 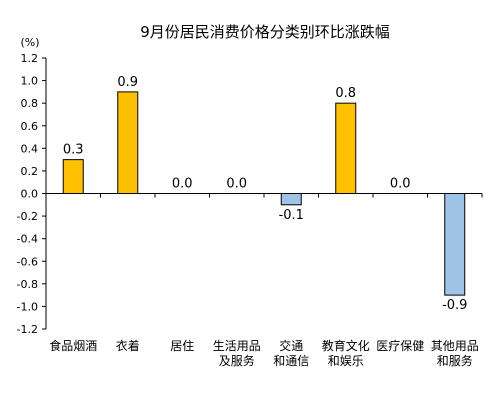 What do you see at coordinates (27, 329) in the screenshot?
I see `y-tick-label: -1.2` at bounding box center [27, 329].